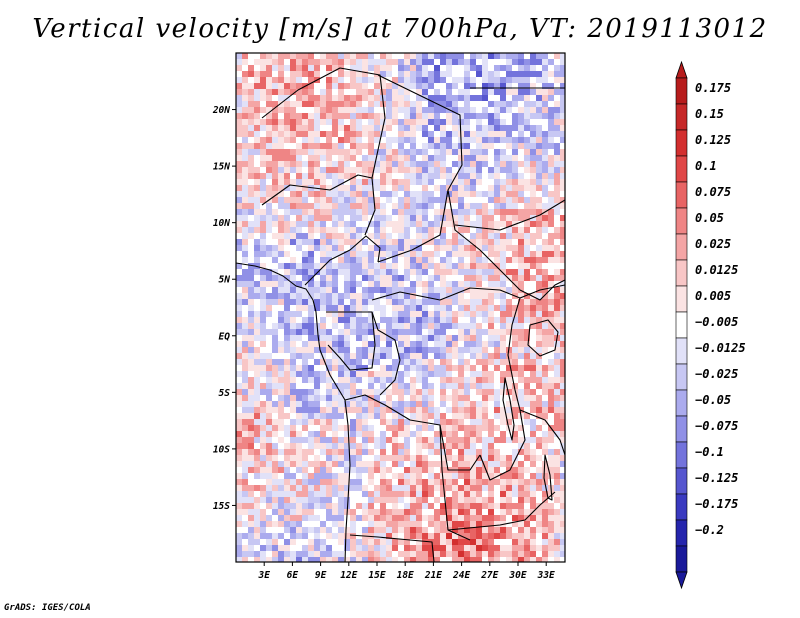 Image resolution: width=800 pixels, height=618 pixels. What do you see at coordinates (716, 426) in the screenshot?
I see `colorbar-label: −0.075` at bounding box center [716, 426].